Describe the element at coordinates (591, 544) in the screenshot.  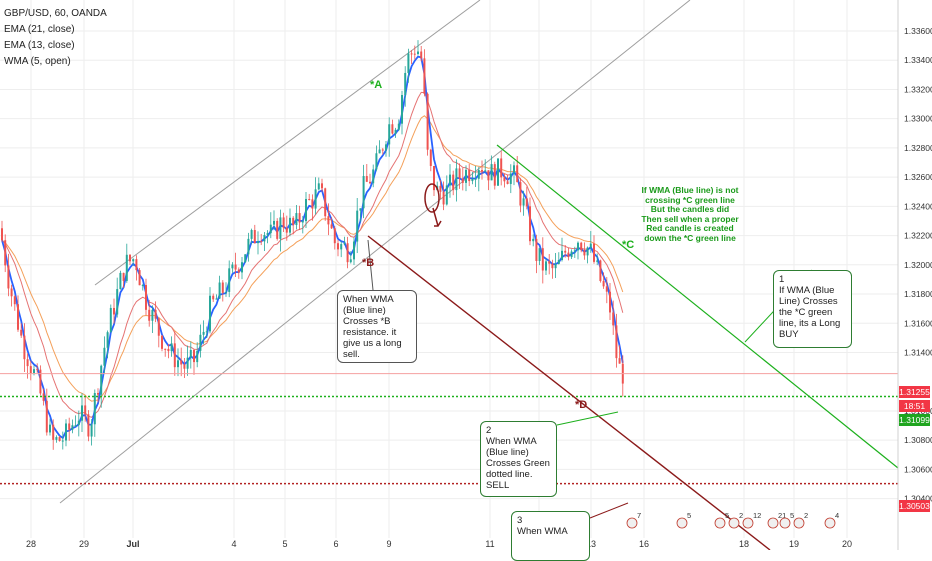
I see `x-tick-label: 13` at that location.